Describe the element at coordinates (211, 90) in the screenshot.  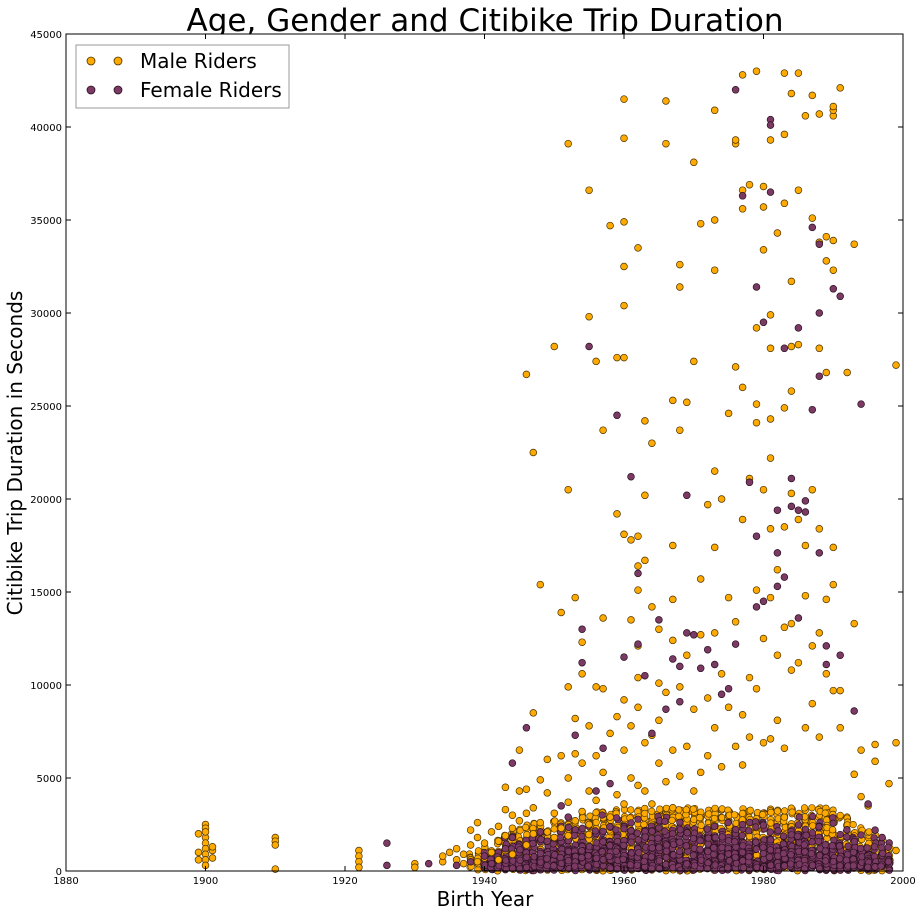
I see `legend-label-female: Female Riders` at that location.